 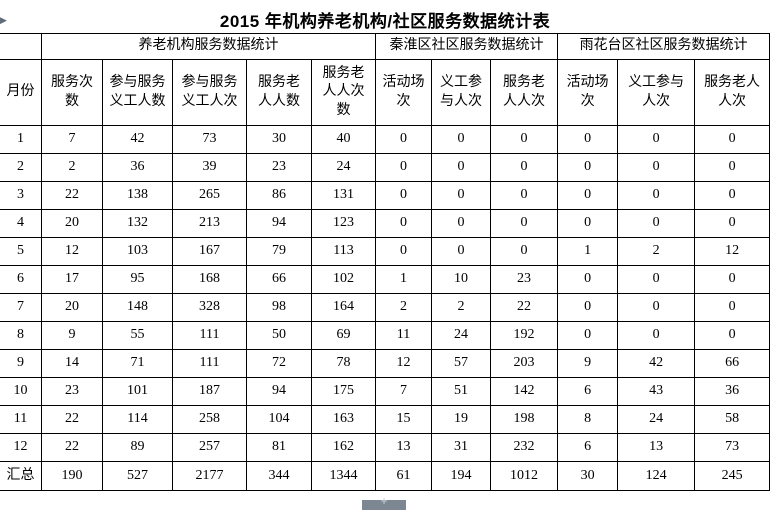 I want to click on table-cell: 5, so click(x=21, y=251).